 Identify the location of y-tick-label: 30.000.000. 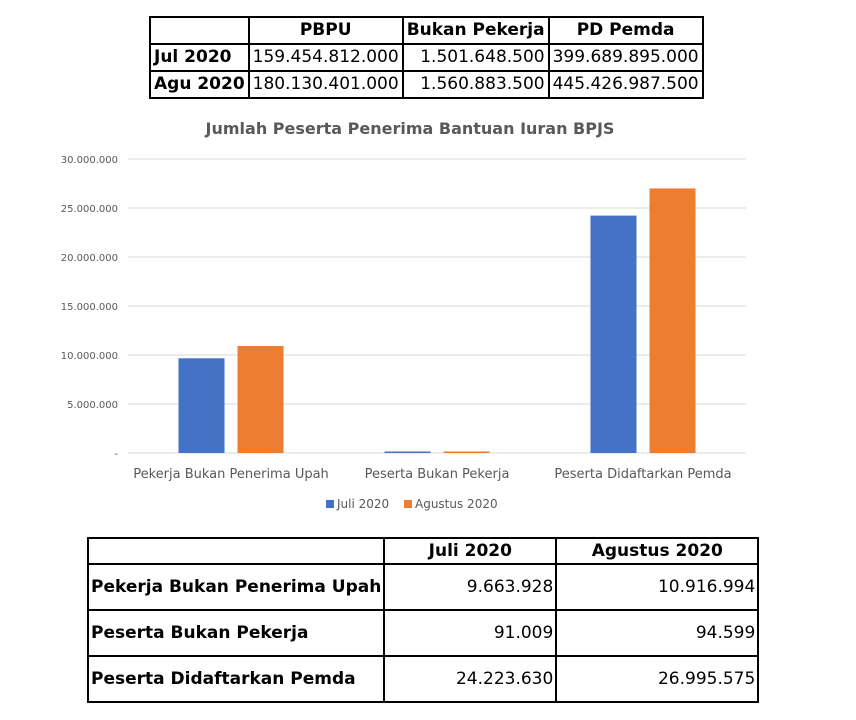
(89, 160).